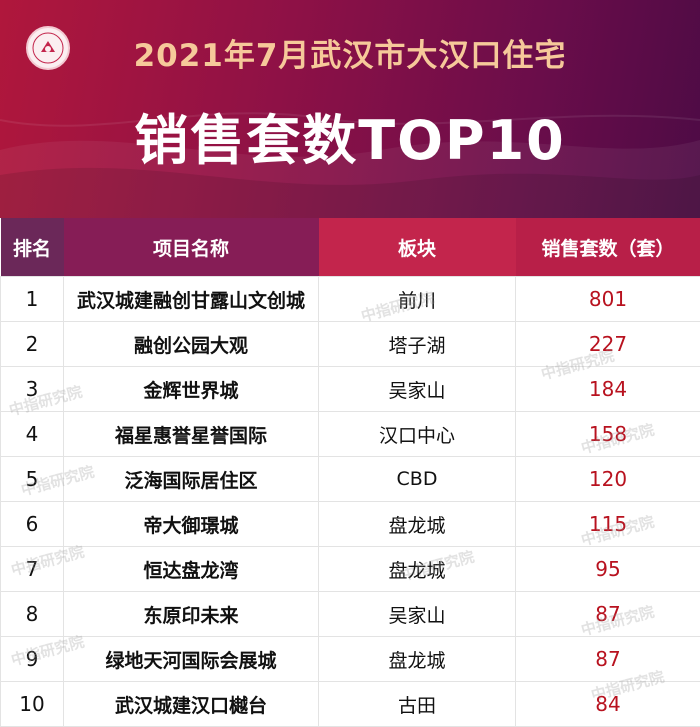  I want to click on project-name-cell: 武汉城建汉口樾台, so click(191, 704).